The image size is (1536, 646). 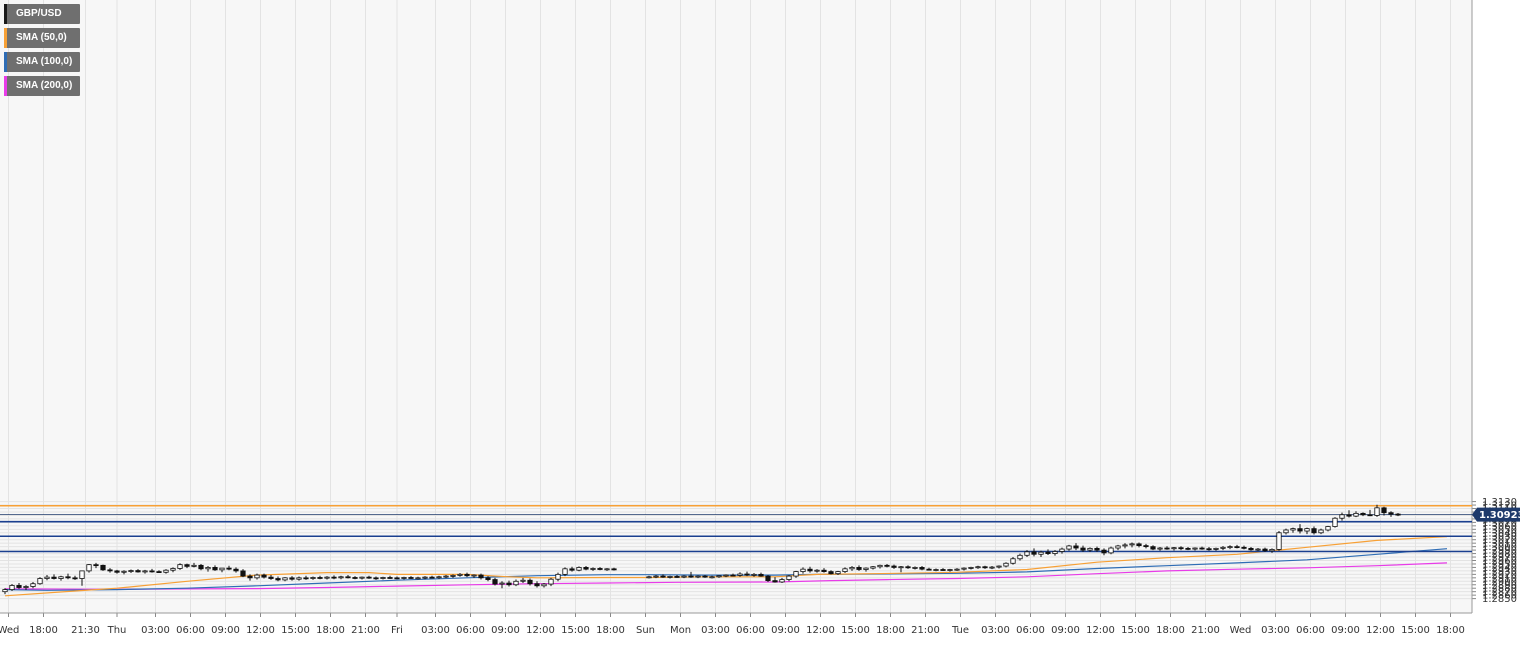 I want to click on y-tick-label: 1.3000, so click(x=1499, y=547).